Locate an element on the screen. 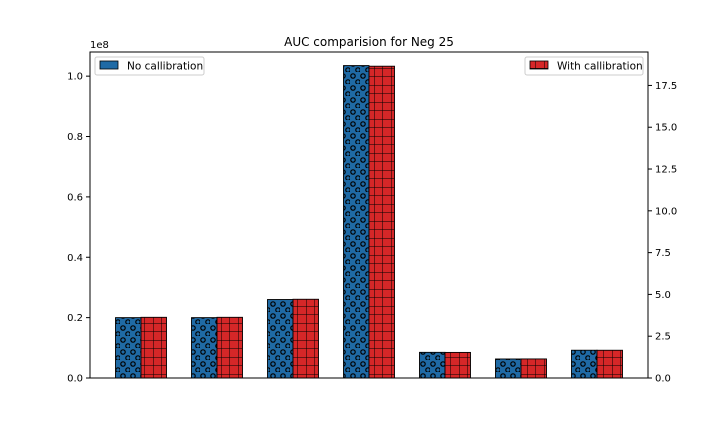 Image resolution: width=720 pixels, height=432 pixels. right-tick-label: 10.0 is located at coordinates (666, 211).